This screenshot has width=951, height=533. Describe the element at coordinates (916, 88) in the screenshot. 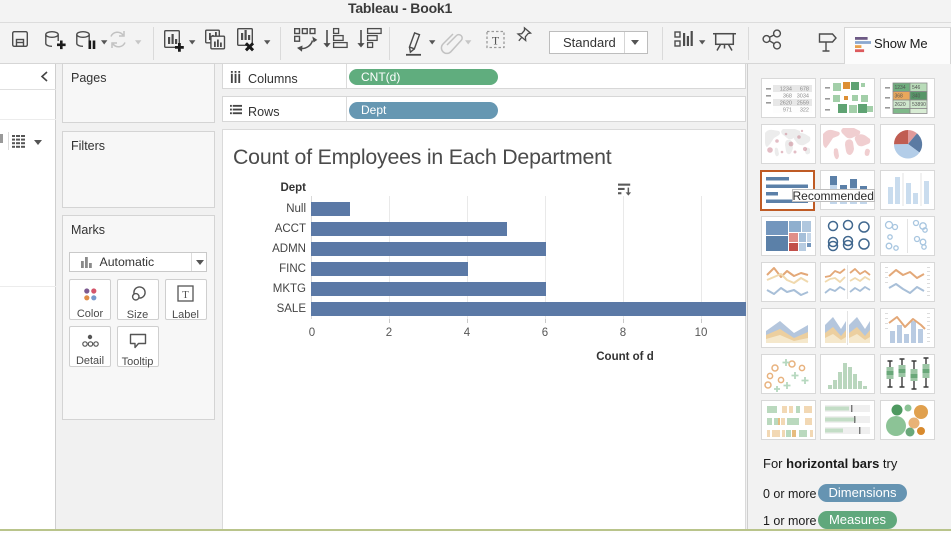

I see `svg-text: 546` at that location.